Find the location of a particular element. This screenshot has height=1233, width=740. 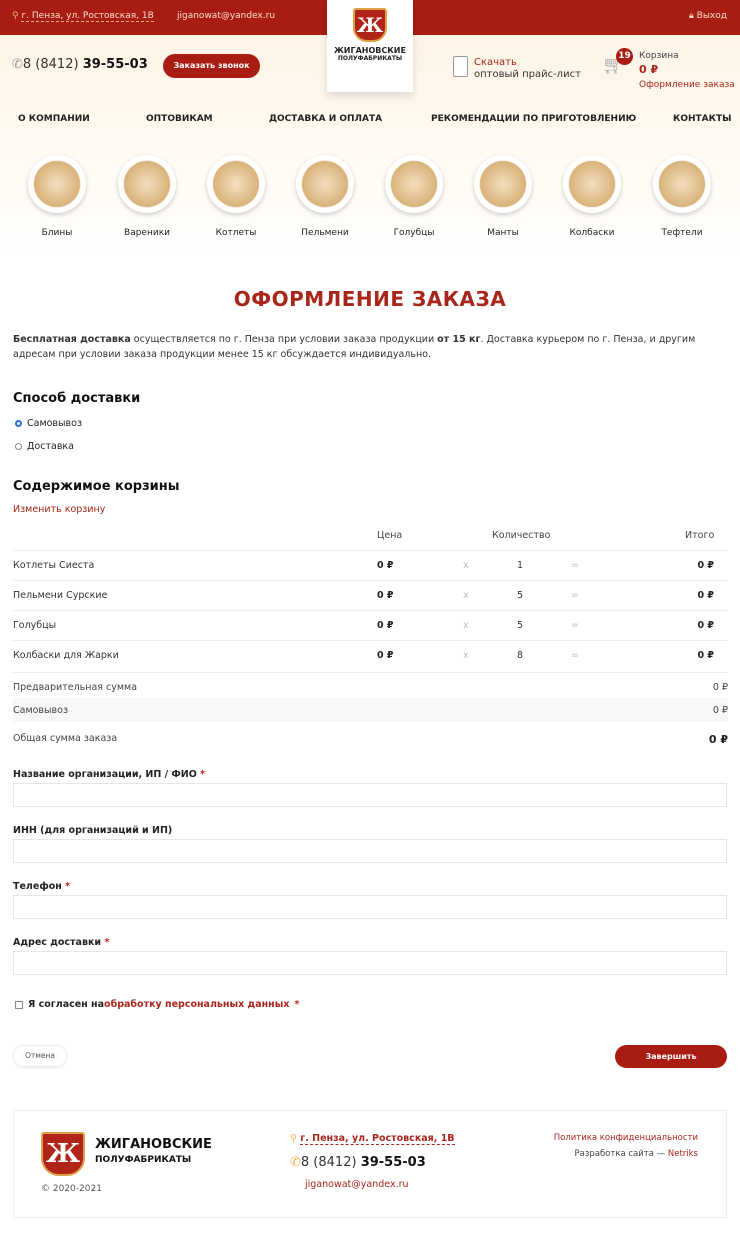

summary-label: Самовывоз is located at coordinates (40, 710).